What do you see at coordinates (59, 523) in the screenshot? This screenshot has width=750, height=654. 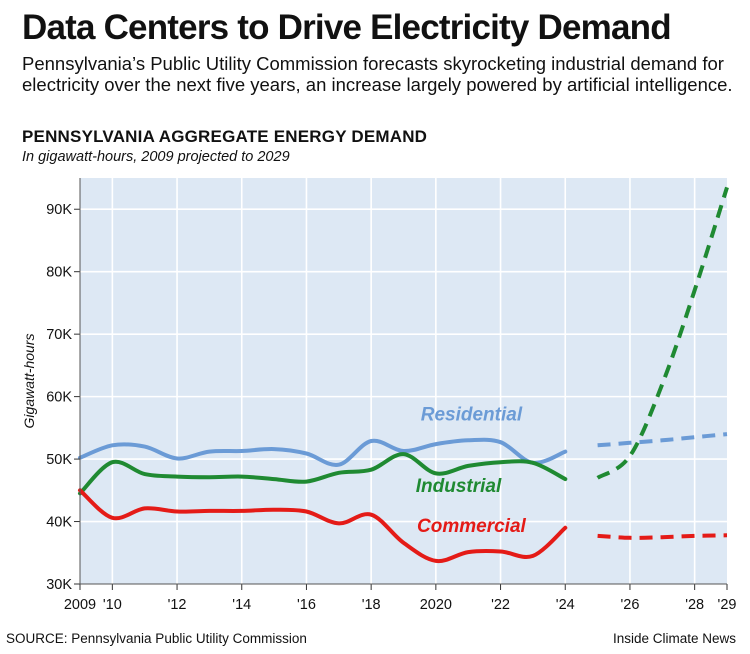 I see `y-tick-label: 40K` at bounding box center [59, 523].